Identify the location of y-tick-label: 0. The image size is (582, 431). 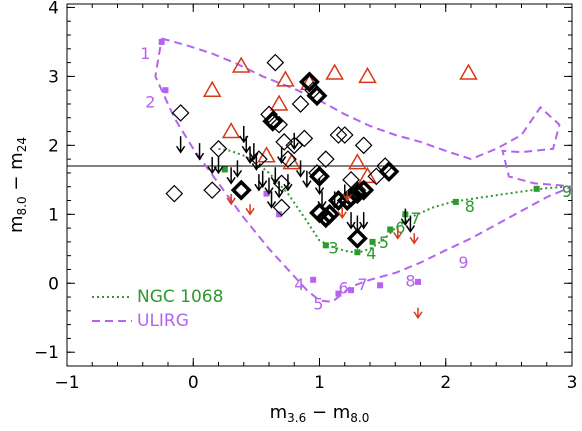
(53, 284).